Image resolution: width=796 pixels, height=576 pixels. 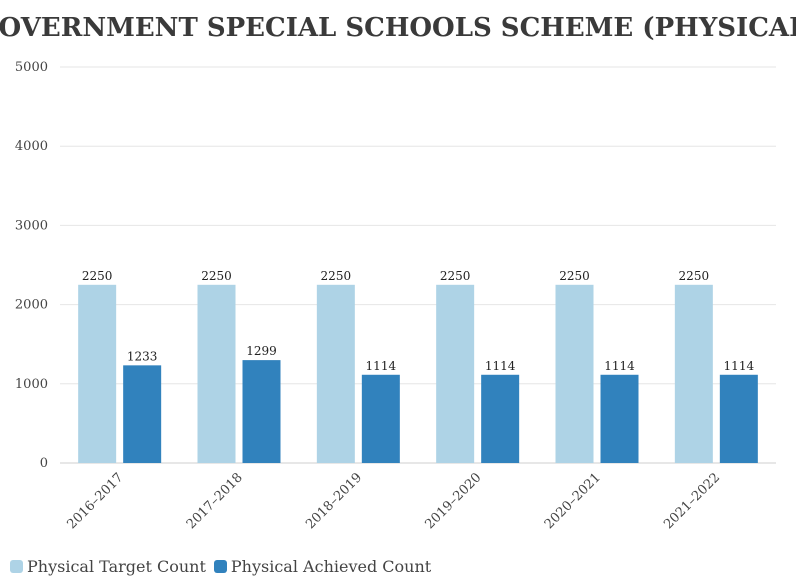 What do you see at coordinates (116, 566) in the screenshot?
I see `legend-label-target: Physical Target Count` at bounding box center [116, 566].